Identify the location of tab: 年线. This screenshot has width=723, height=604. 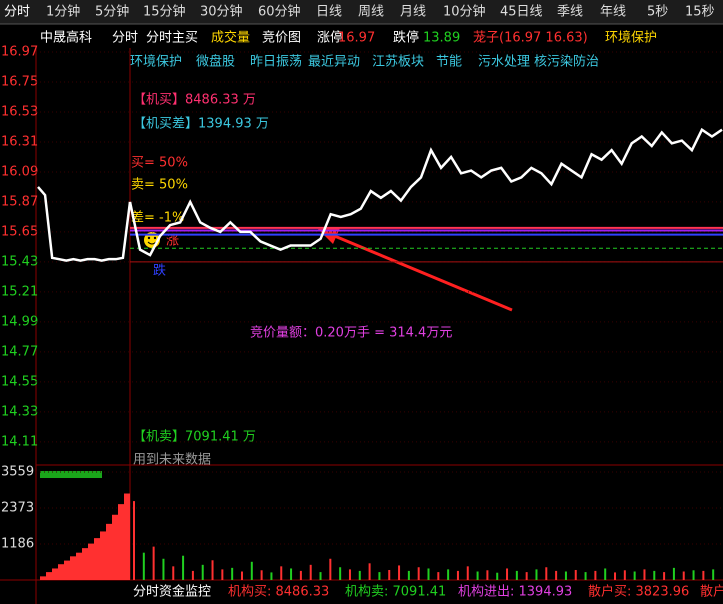
(613, 12).